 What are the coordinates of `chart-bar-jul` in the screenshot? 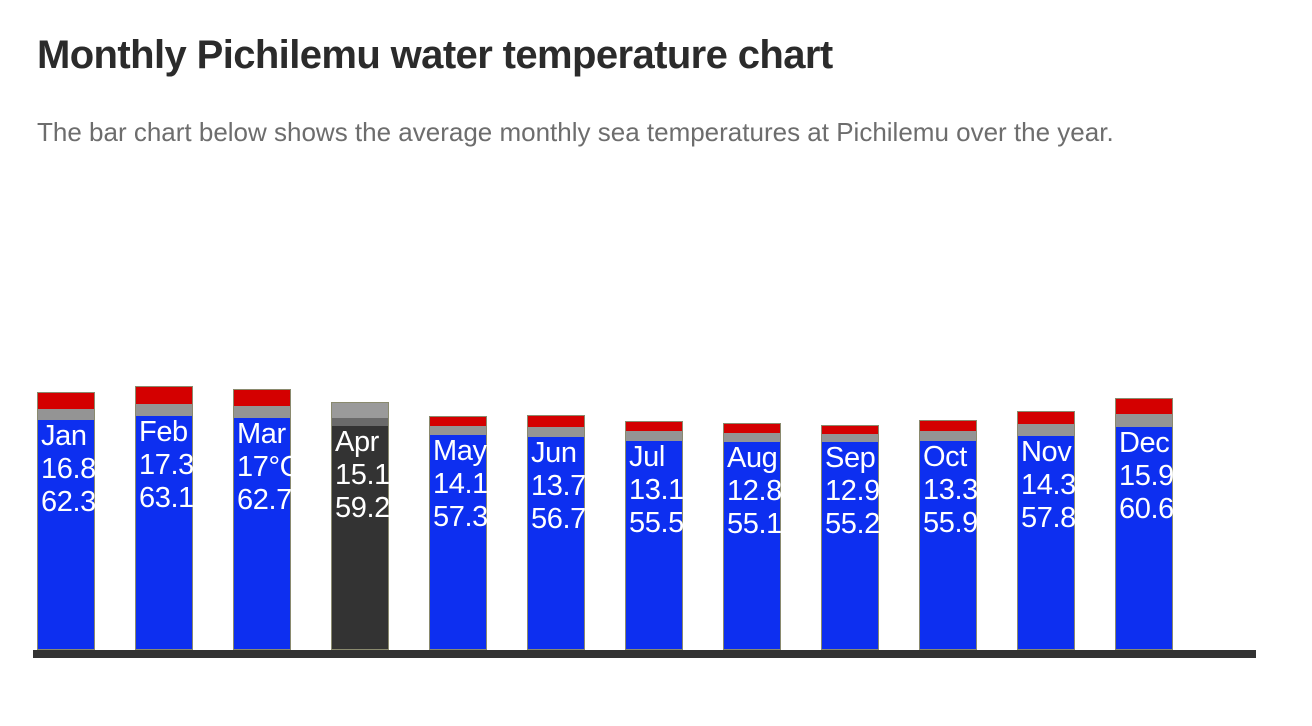 It's located at (654, 535).